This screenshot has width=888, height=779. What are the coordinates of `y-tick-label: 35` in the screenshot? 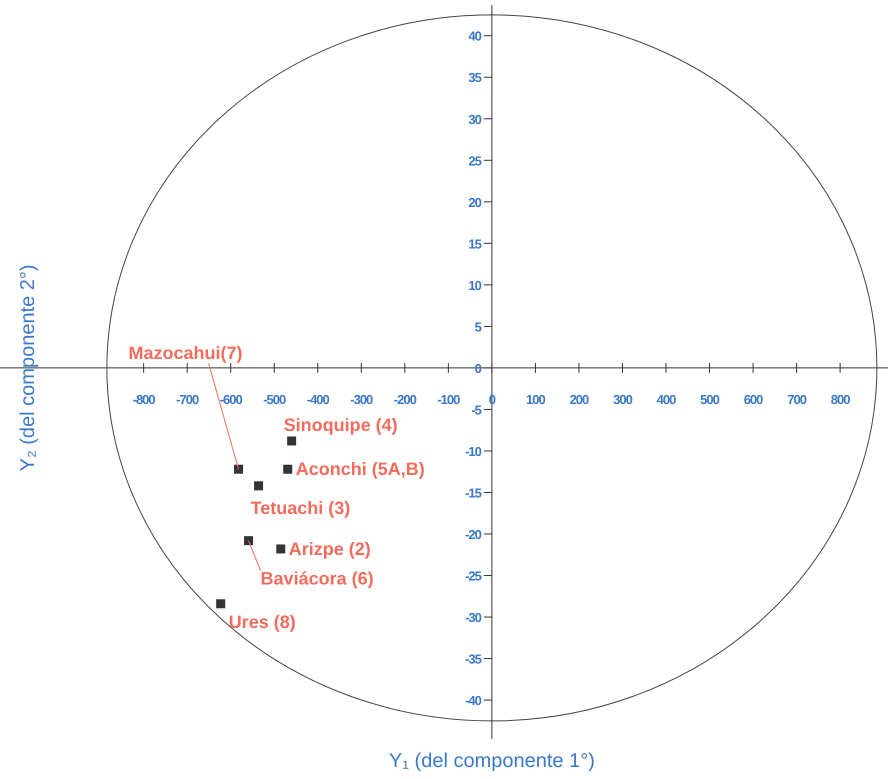 It's located at (475, 78).